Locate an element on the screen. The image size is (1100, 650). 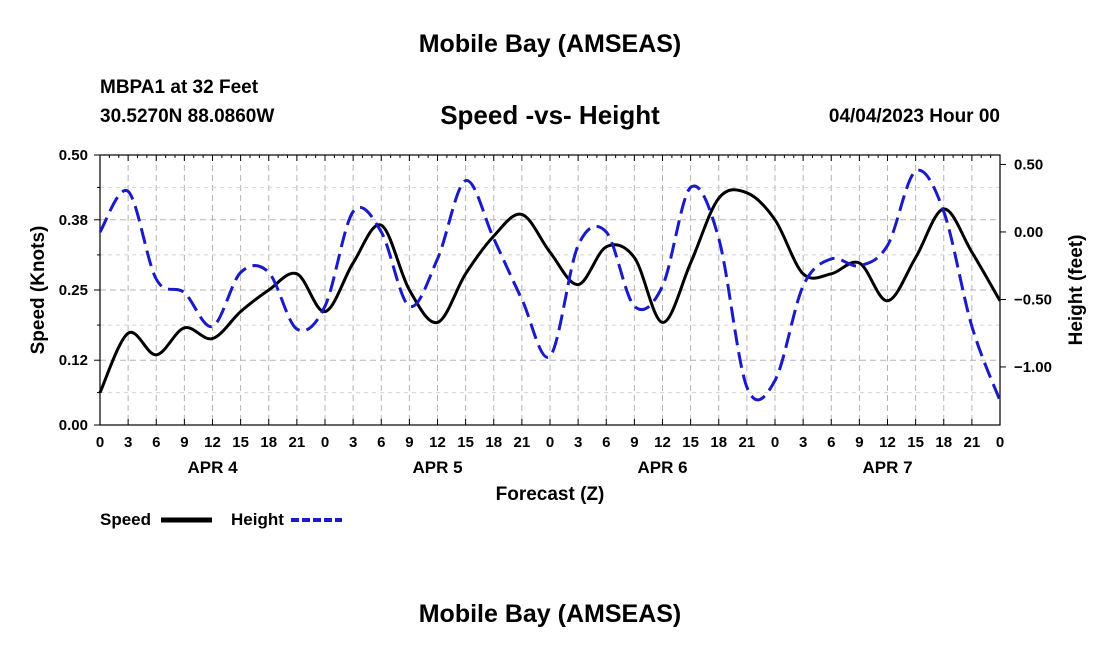
day-label: APR 5 is located at coordinates (437, 467).